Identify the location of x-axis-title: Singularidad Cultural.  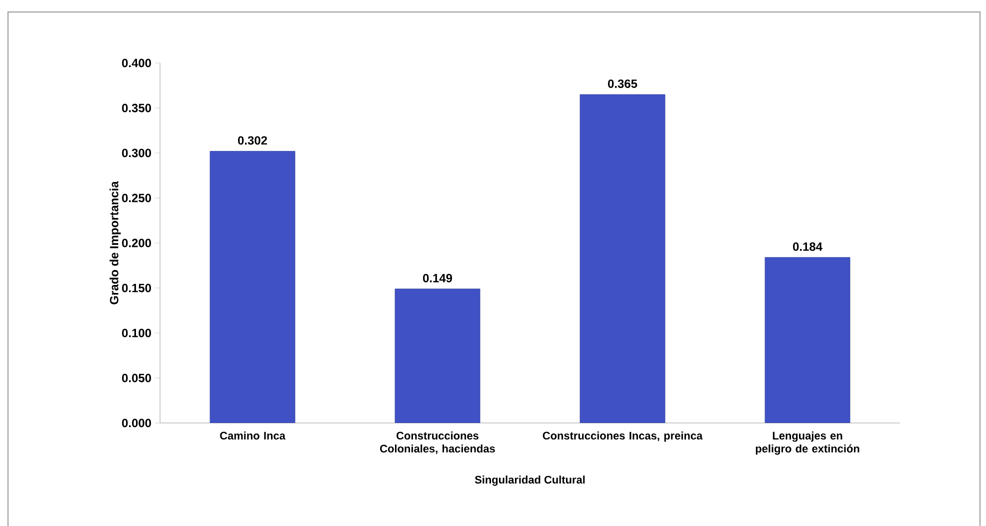
(529, 481).